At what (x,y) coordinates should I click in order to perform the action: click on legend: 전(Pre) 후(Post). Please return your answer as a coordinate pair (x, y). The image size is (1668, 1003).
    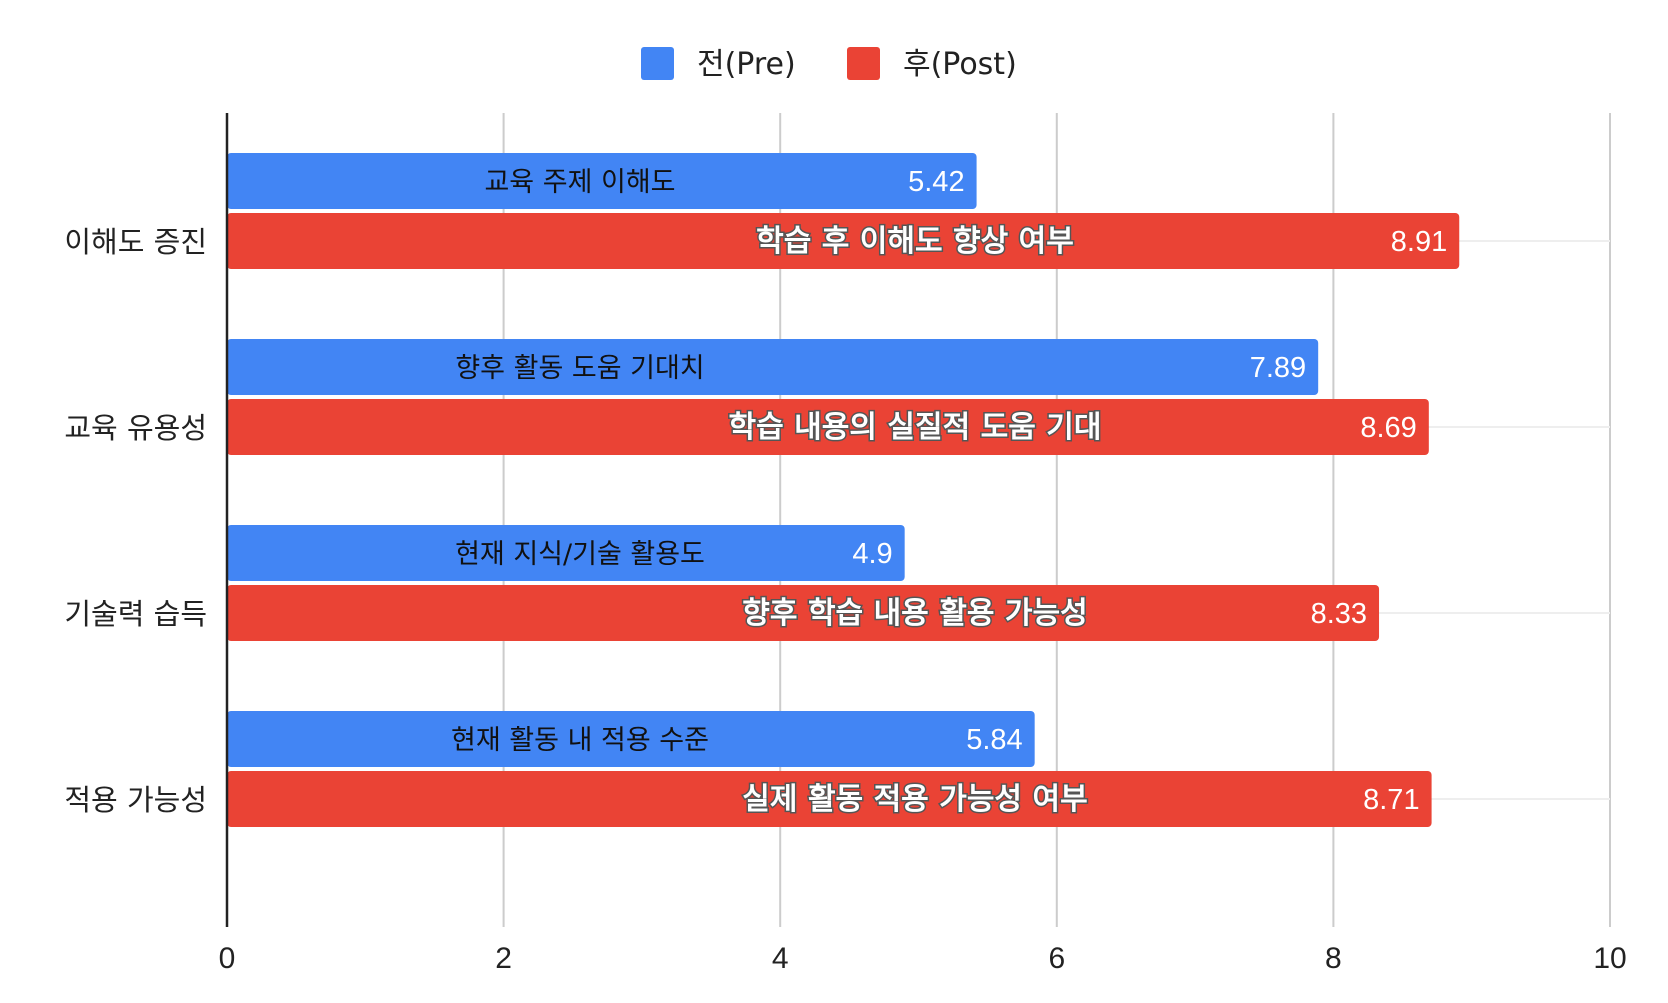
    Looking at the image, I should click on (829, 64).